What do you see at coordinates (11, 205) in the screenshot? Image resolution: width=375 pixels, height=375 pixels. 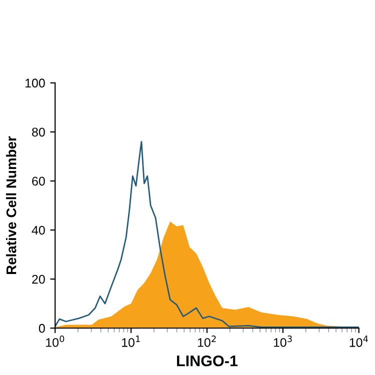 I see `y-axis-title: Relative Cell Number` at bounding box center [11, 205].